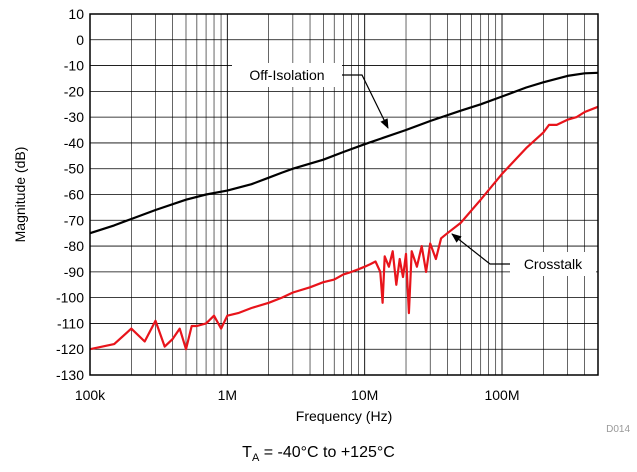 The height and width of the screenshot is (472, 637). What do you see at coordinates (70, 298) in the screenshot?
I see `y-tick-label: -100` at bounding box center [70, 298].